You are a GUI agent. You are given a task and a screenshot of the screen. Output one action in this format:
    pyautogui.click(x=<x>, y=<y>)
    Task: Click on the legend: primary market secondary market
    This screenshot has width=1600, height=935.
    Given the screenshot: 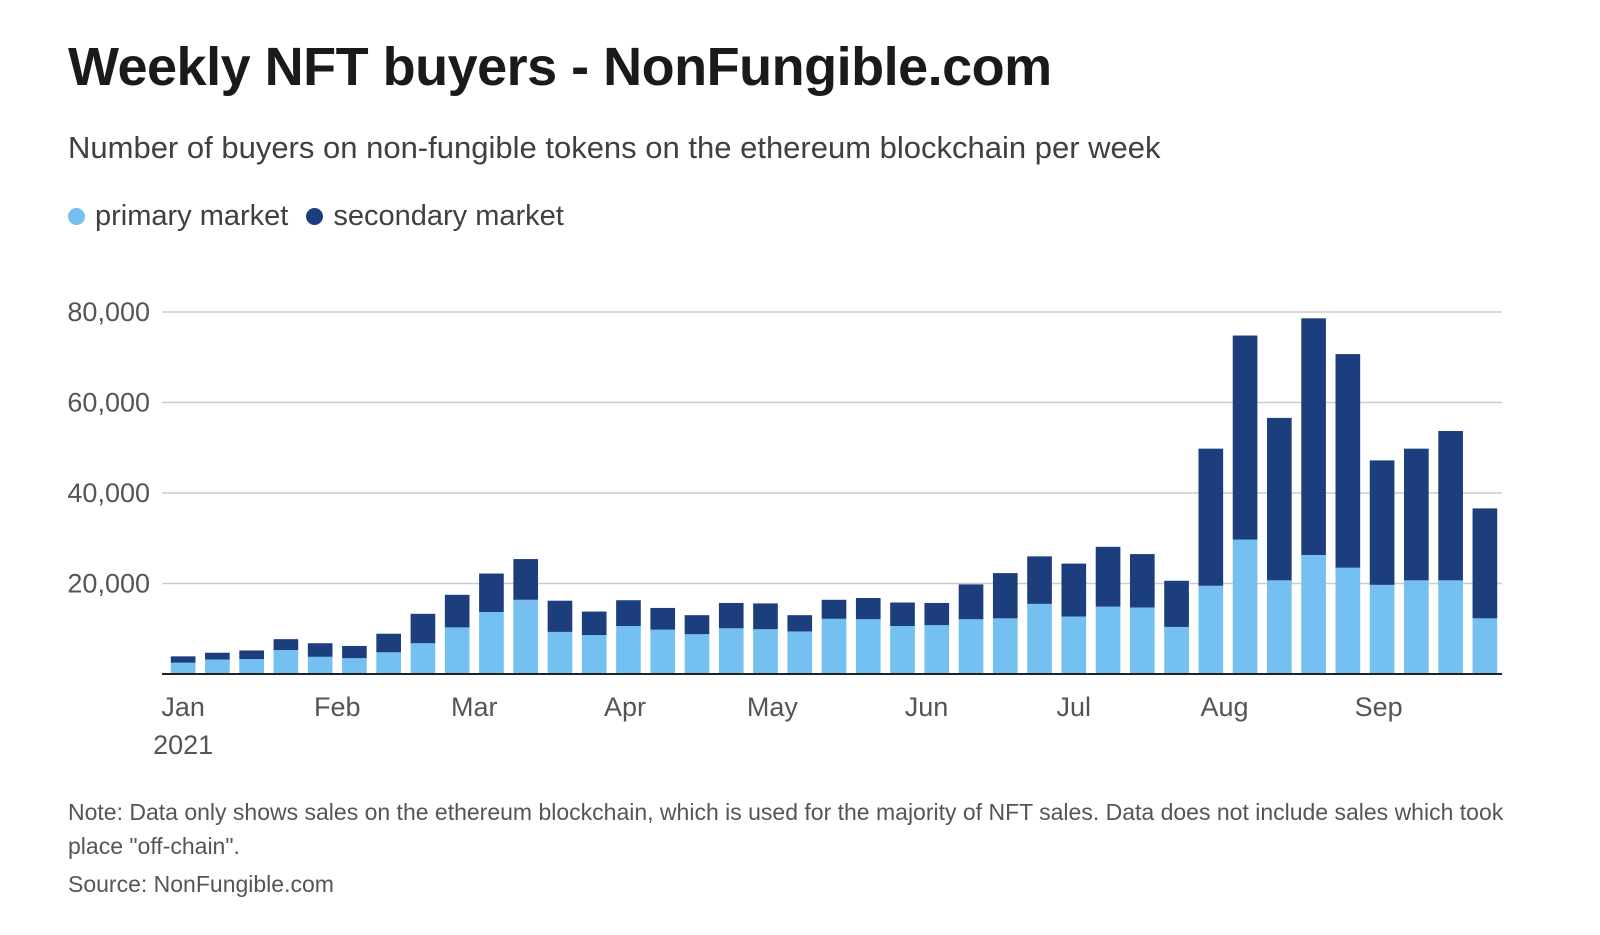 What is the action you would take?
    pyautogui.click(x=325, y=216)
    